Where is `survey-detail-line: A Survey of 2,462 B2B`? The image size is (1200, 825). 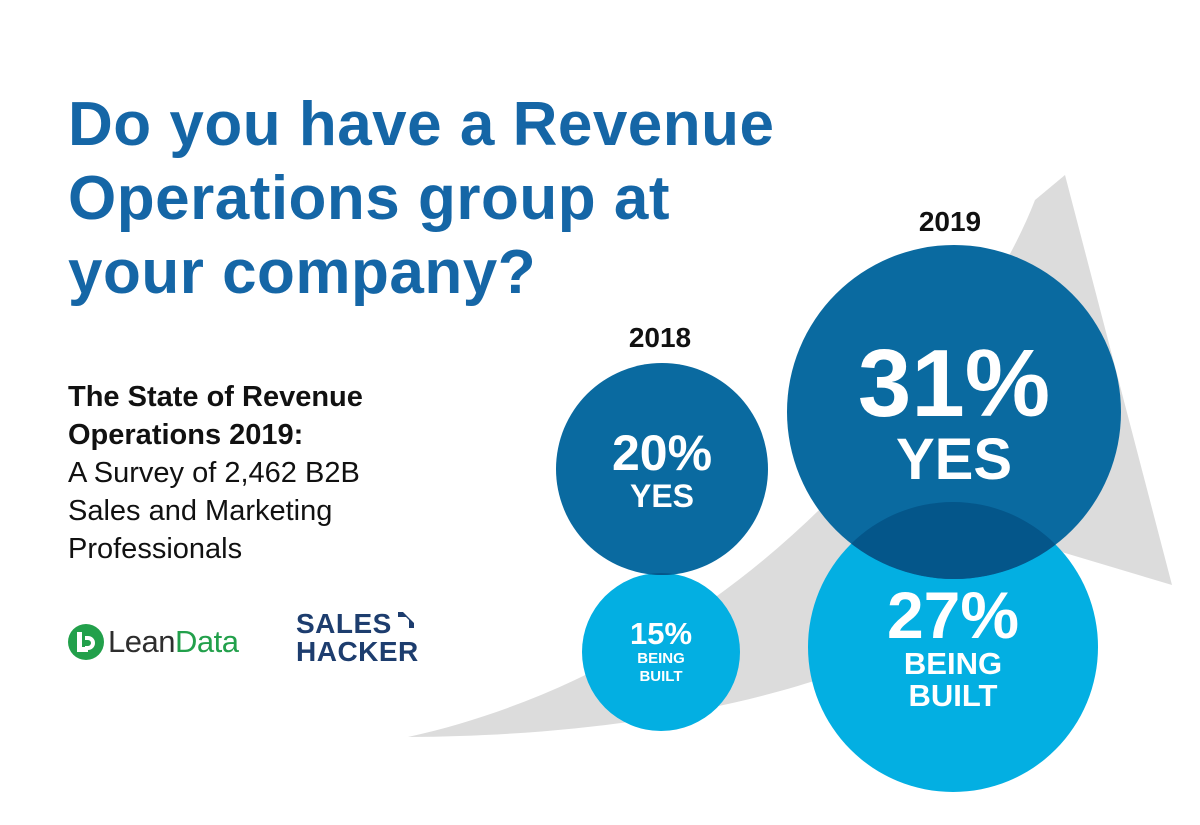 survey-detail-line: A Survey of 2,462 B2B is located at coordinates (214, 473).